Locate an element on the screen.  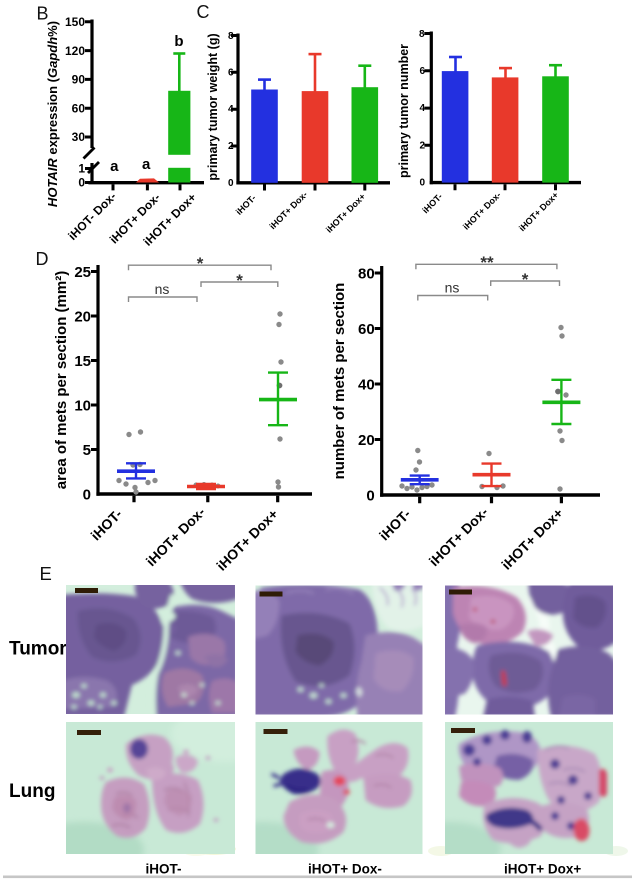
svg-text: 40 is located at coordinates (366, 384).